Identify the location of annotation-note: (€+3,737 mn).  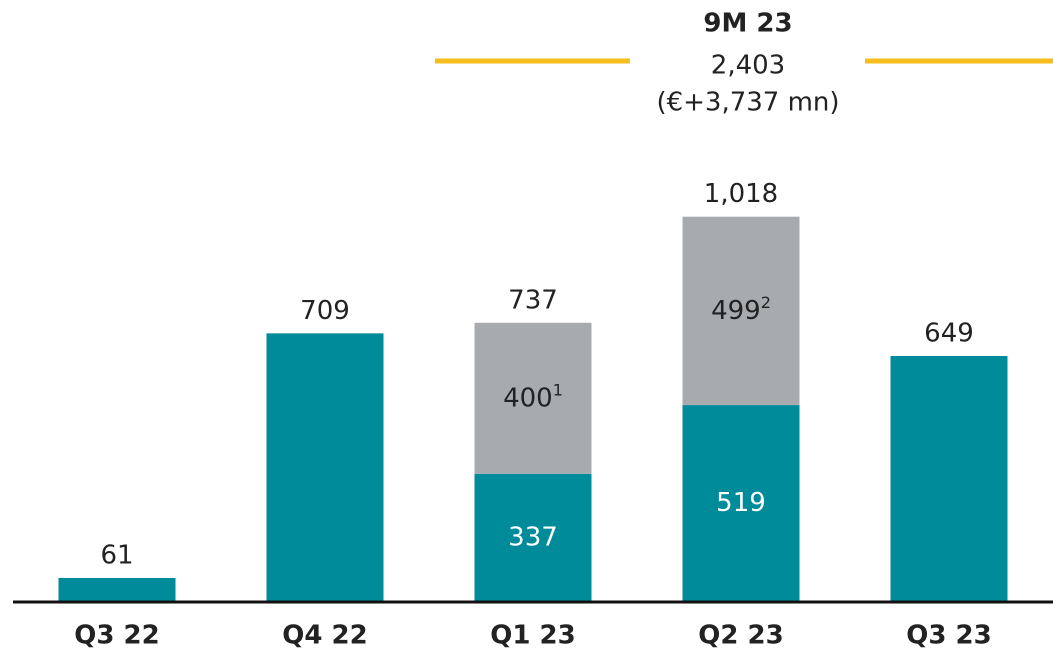
(747, 103).